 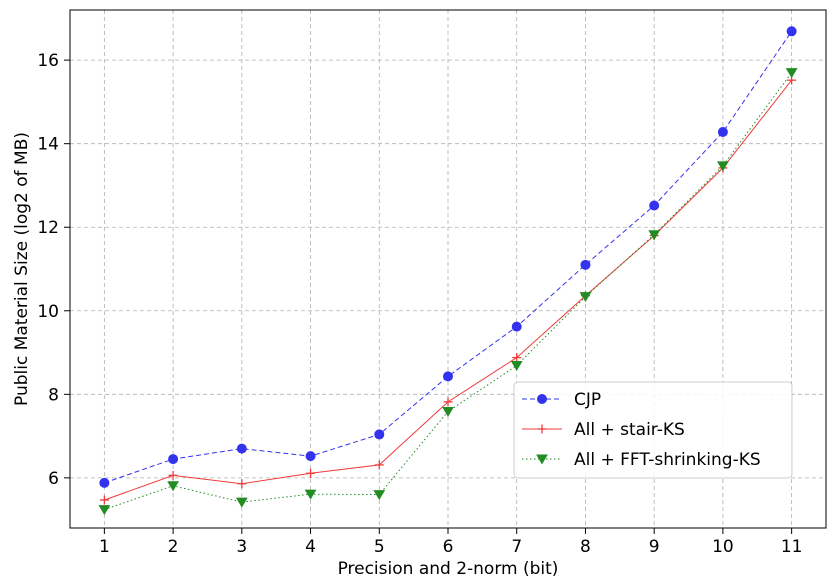 What do you see at coordinates (310, 547) in the screenshot?
I see `x-tick-label: 4` at bounding box center [310, 547].